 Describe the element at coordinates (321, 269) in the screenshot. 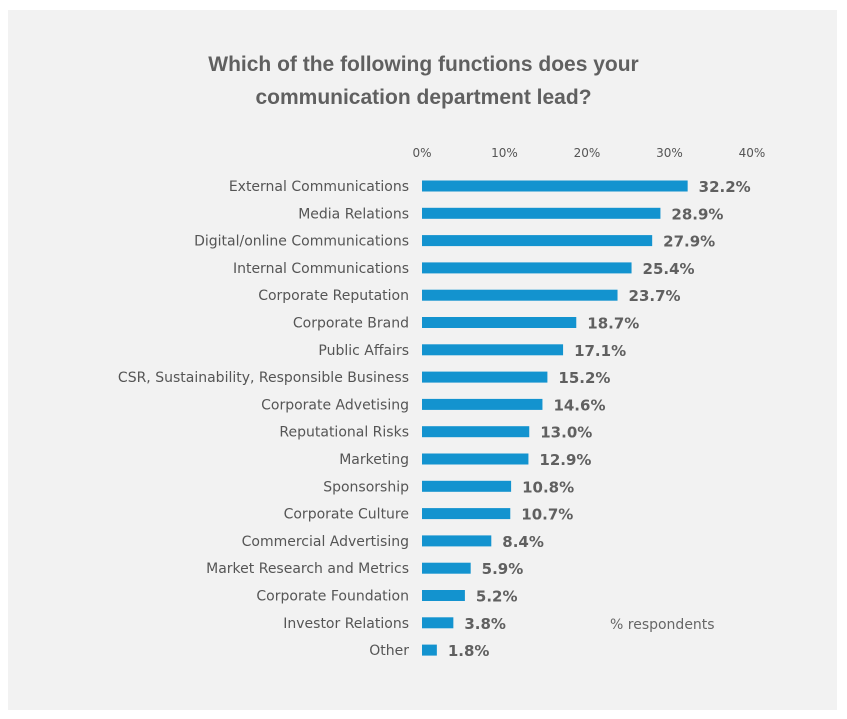

I see `category-label: Internal Communications` at that location.